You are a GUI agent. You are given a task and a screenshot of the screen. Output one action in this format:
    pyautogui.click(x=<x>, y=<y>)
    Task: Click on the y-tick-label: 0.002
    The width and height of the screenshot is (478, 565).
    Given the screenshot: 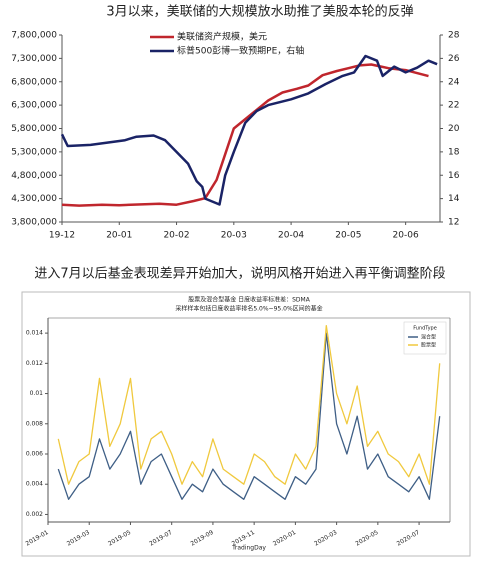 What is the action you would take?
    pyautogui.click(x=34, y=514)
    